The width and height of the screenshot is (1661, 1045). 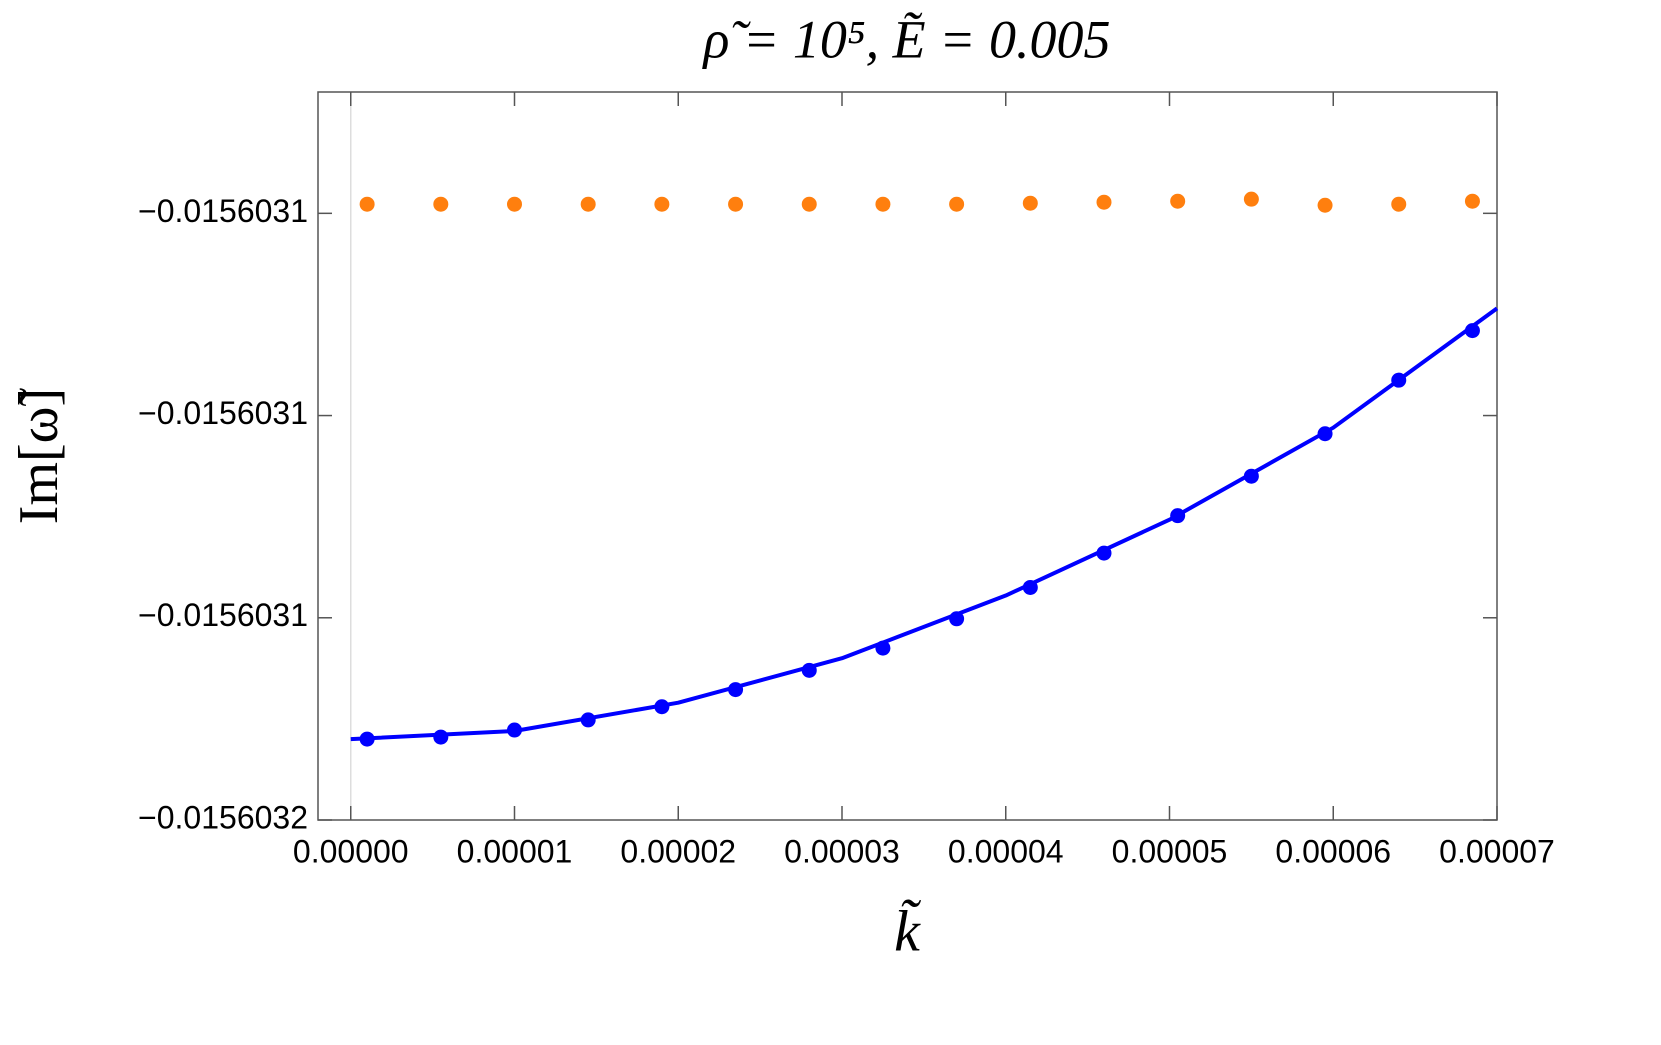 I want to click on x-tick-label: 0.00006, so click(x=1333, y=851).